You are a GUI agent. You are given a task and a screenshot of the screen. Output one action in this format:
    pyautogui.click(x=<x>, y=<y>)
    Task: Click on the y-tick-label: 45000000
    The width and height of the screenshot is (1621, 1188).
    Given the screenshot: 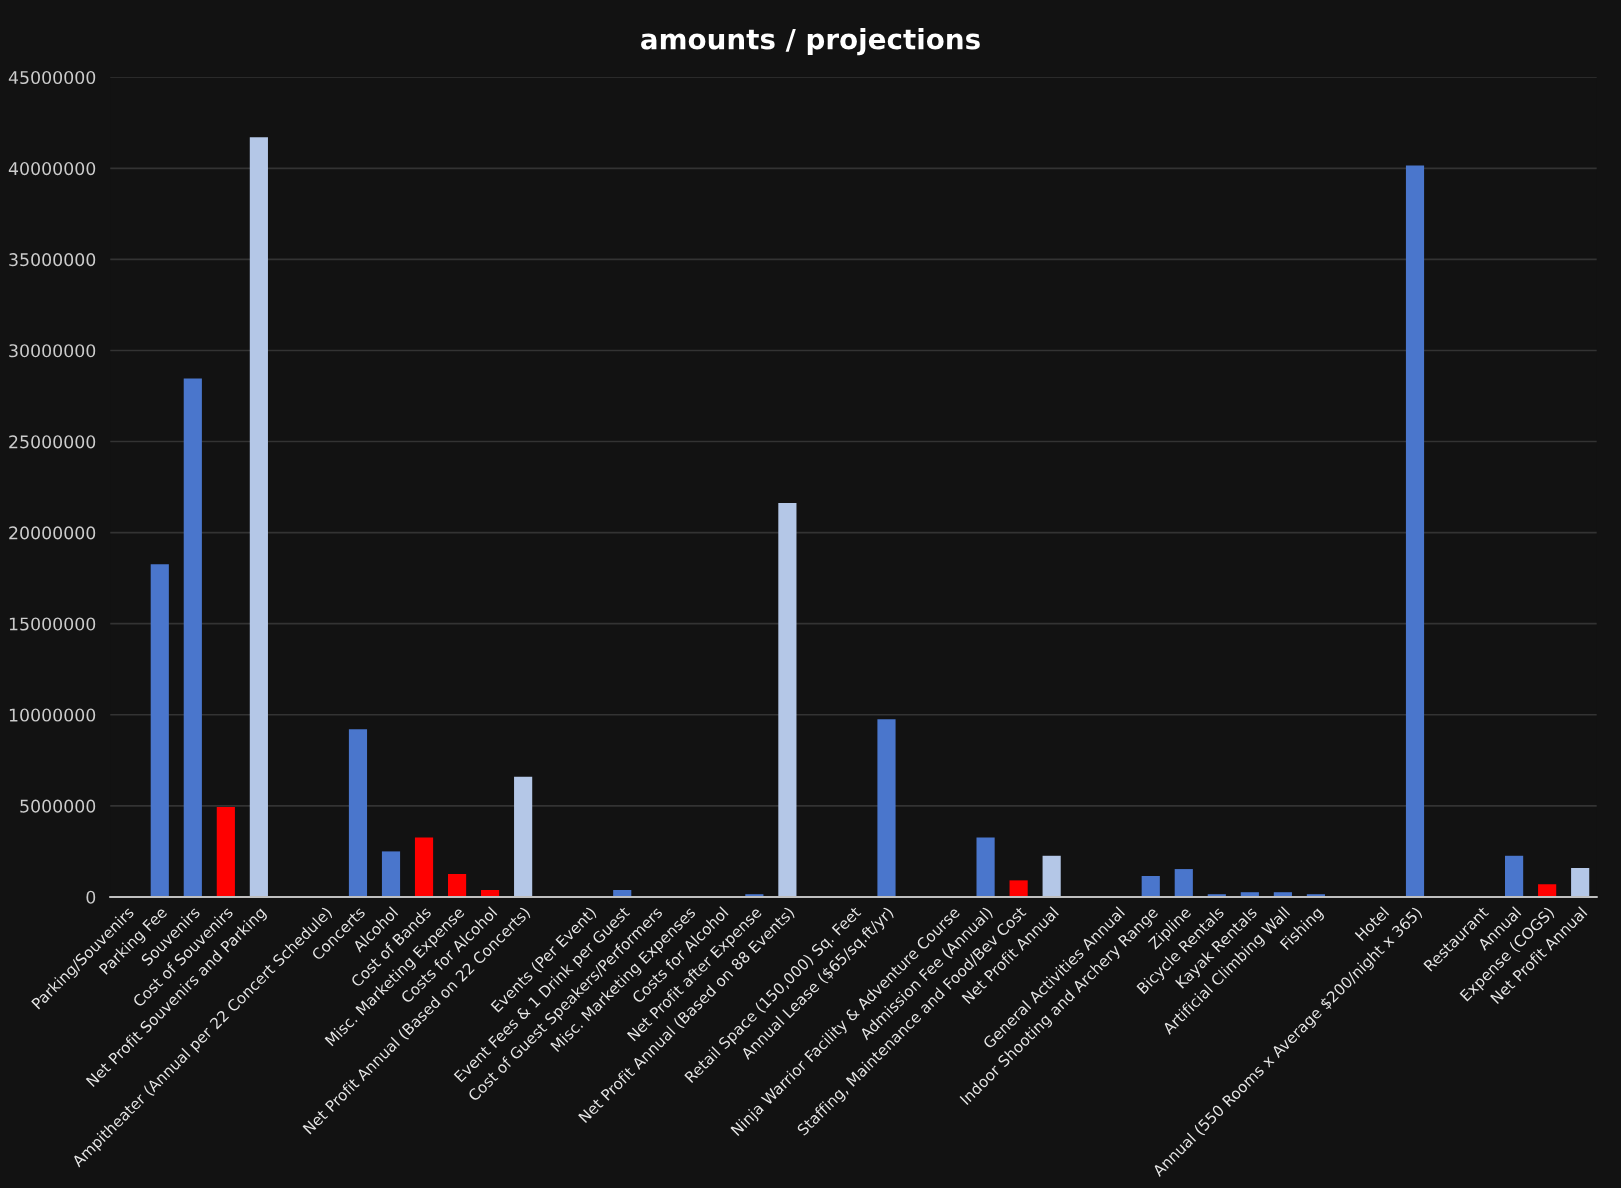 What is the action you would take?
    pyautogui.click(x=52, y=77)
    